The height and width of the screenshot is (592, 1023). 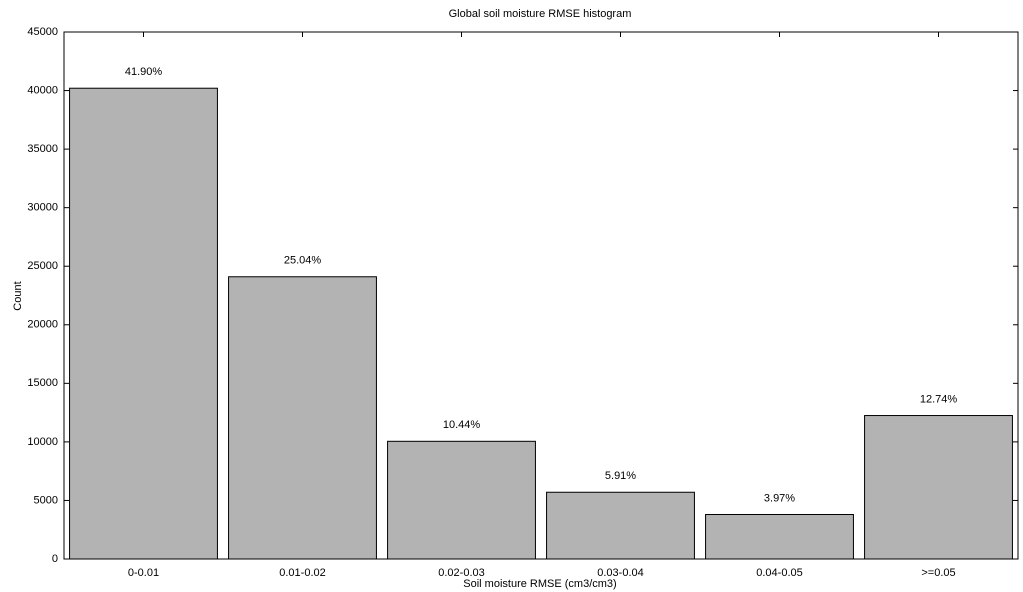 I want to click on y-tick-label: 15000, so click(x=42, y=383).